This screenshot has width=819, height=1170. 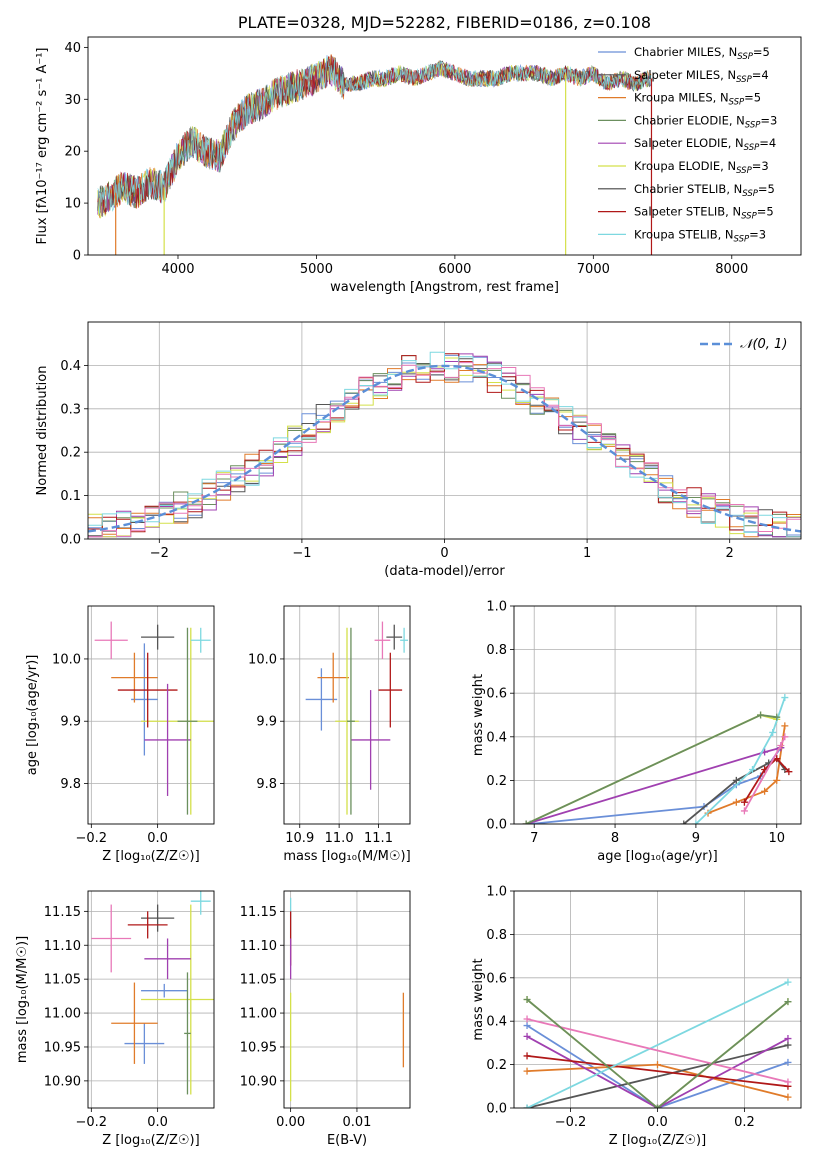 I want to click on ytick-label-1: 9.9, so click(x=70, y=722).